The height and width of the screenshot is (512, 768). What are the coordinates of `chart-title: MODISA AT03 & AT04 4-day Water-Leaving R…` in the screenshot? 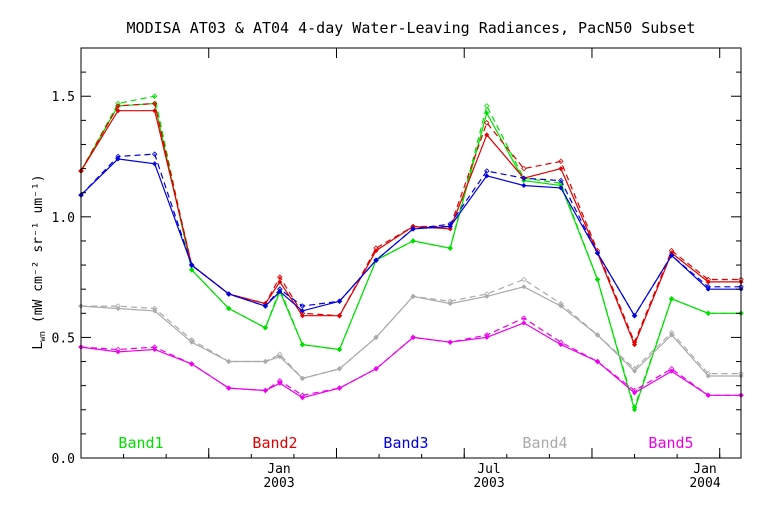 It's located at (411, 28).